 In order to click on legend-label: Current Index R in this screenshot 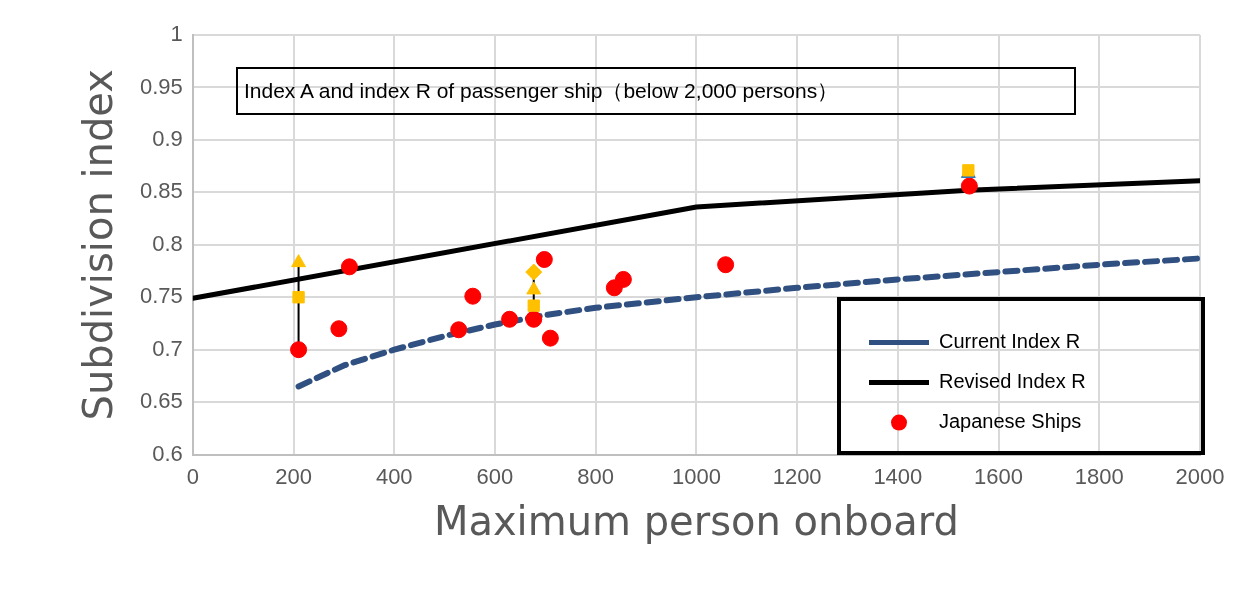, I will do `click(1010, 341)`.